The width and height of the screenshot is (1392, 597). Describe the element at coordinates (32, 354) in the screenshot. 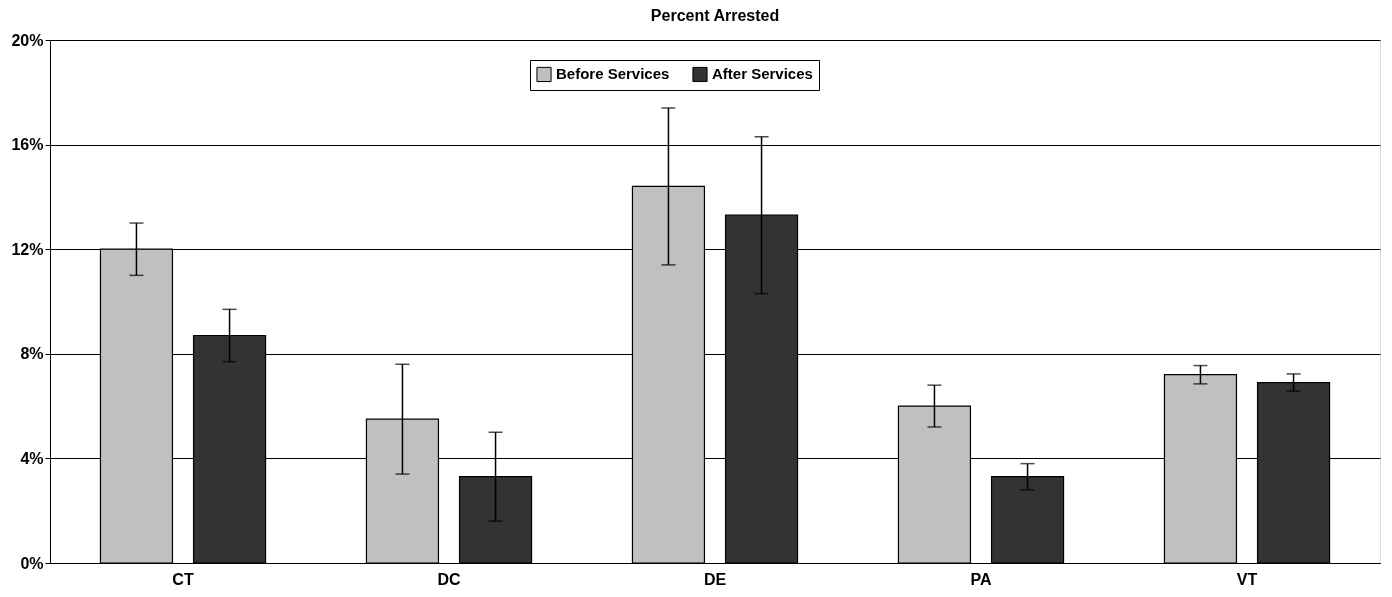

I see `y-tick-label: 8%` at that location.